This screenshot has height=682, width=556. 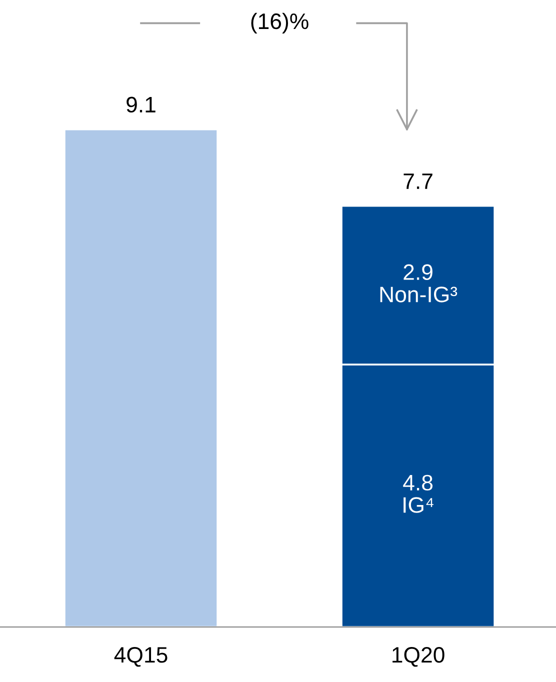 I want to click on data-label: 2.9, so click(x=418, y=272).